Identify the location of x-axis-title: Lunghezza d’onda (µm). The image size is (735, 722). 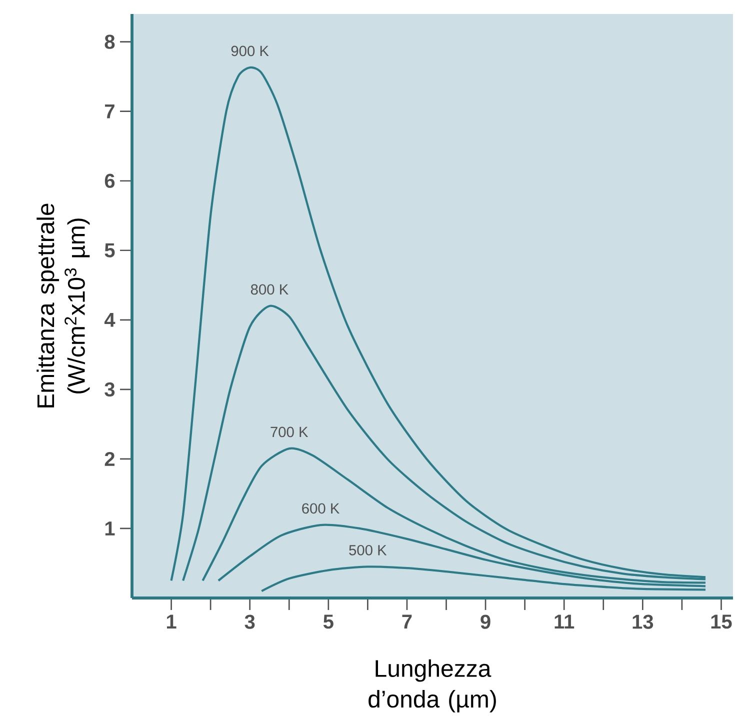
(432, 685).